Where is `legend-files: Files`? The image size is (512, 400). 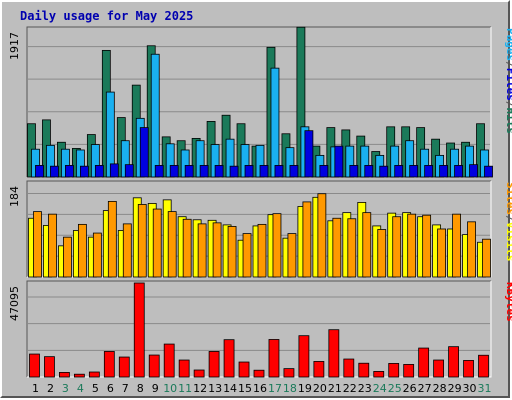 legend-files: Files is located at coordinates (508, 84).